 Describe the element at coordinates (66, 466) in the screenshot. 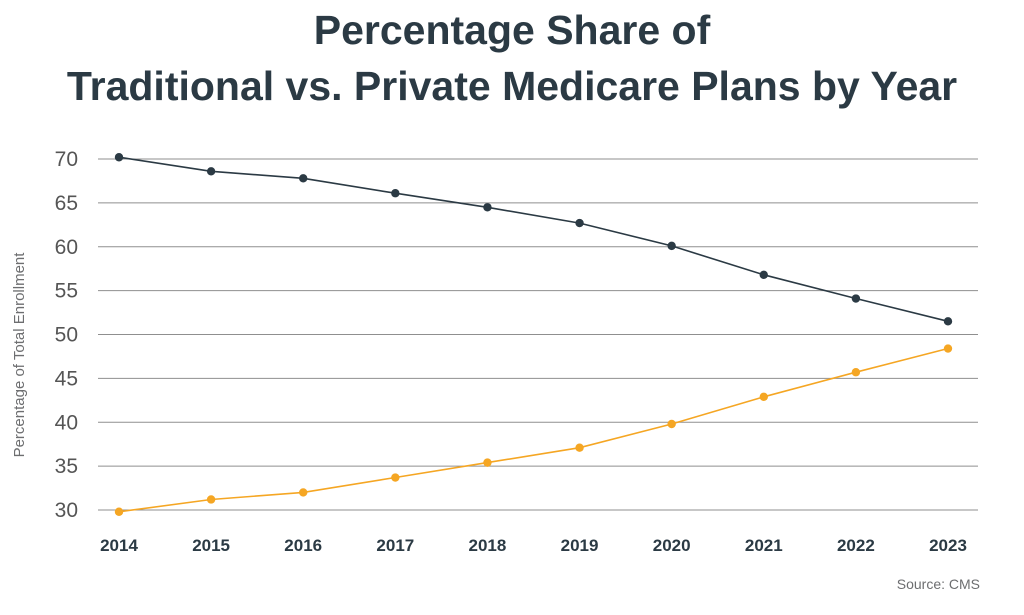

I see `y-tick-label: 35` at that location.